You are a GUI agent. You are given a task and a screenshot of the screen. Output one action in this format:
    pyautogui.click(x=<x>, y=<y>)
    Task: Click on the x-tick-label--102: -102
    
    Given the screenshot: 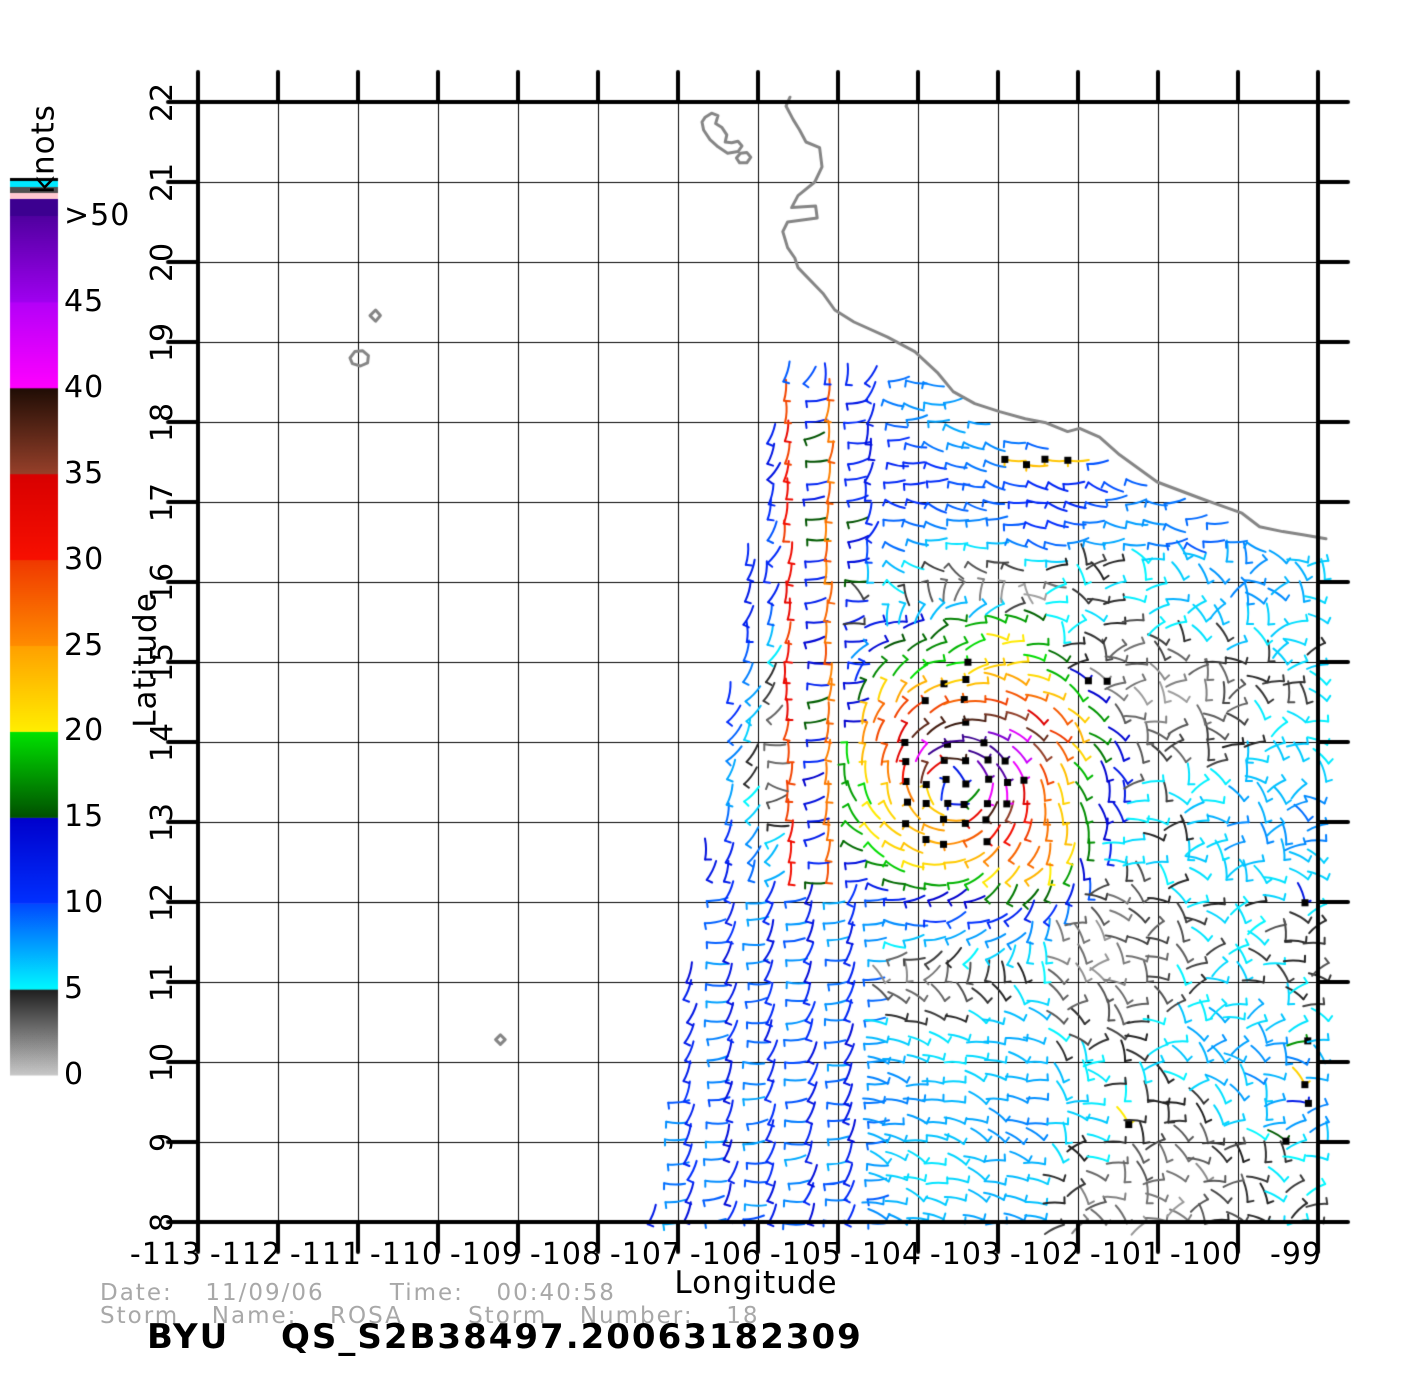 What is the action you would take?
    pyautogui.click(x=1045, y=1254)
    